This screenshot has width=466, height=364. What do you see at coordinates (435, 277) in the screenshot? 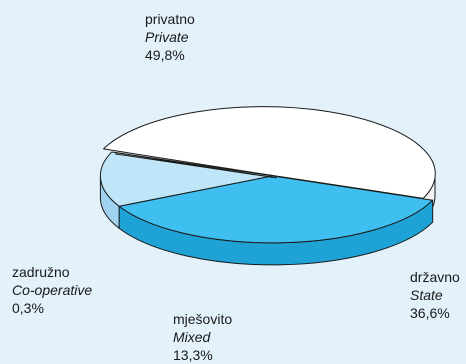
I see `label-state-hr: državno` at bounding box center [435, 277].